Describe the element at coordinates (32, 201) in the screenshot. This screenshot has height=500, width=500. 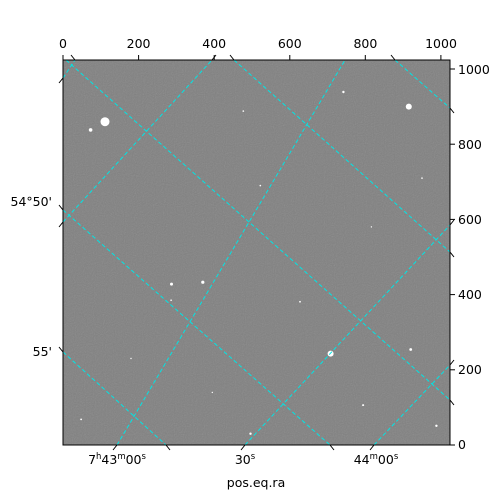
I see `dec-tick-label: 54°50'` at that location.